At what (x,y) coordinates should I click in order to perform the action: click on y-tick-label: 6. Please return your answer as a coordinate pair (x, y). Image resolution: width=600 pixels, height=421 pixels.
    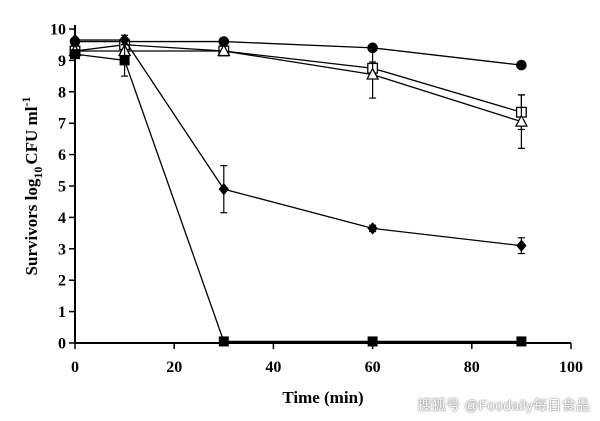
    Looking at the image, I should click on (62, 155).